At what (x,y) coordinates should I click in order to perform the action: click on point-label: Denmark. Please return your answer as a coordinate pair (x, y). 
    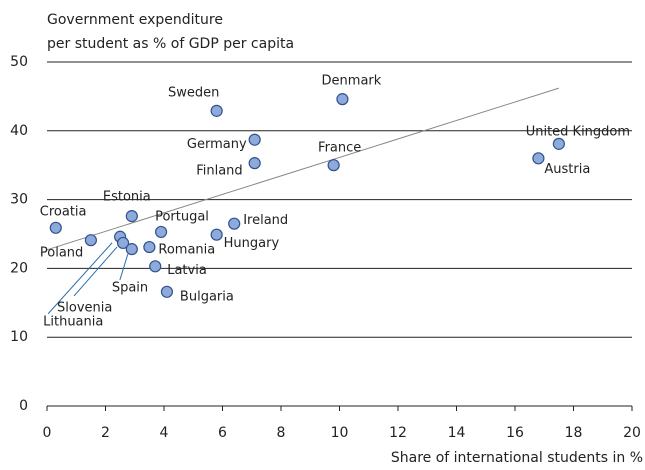
    Looking at the image, I should click on (352, 81).